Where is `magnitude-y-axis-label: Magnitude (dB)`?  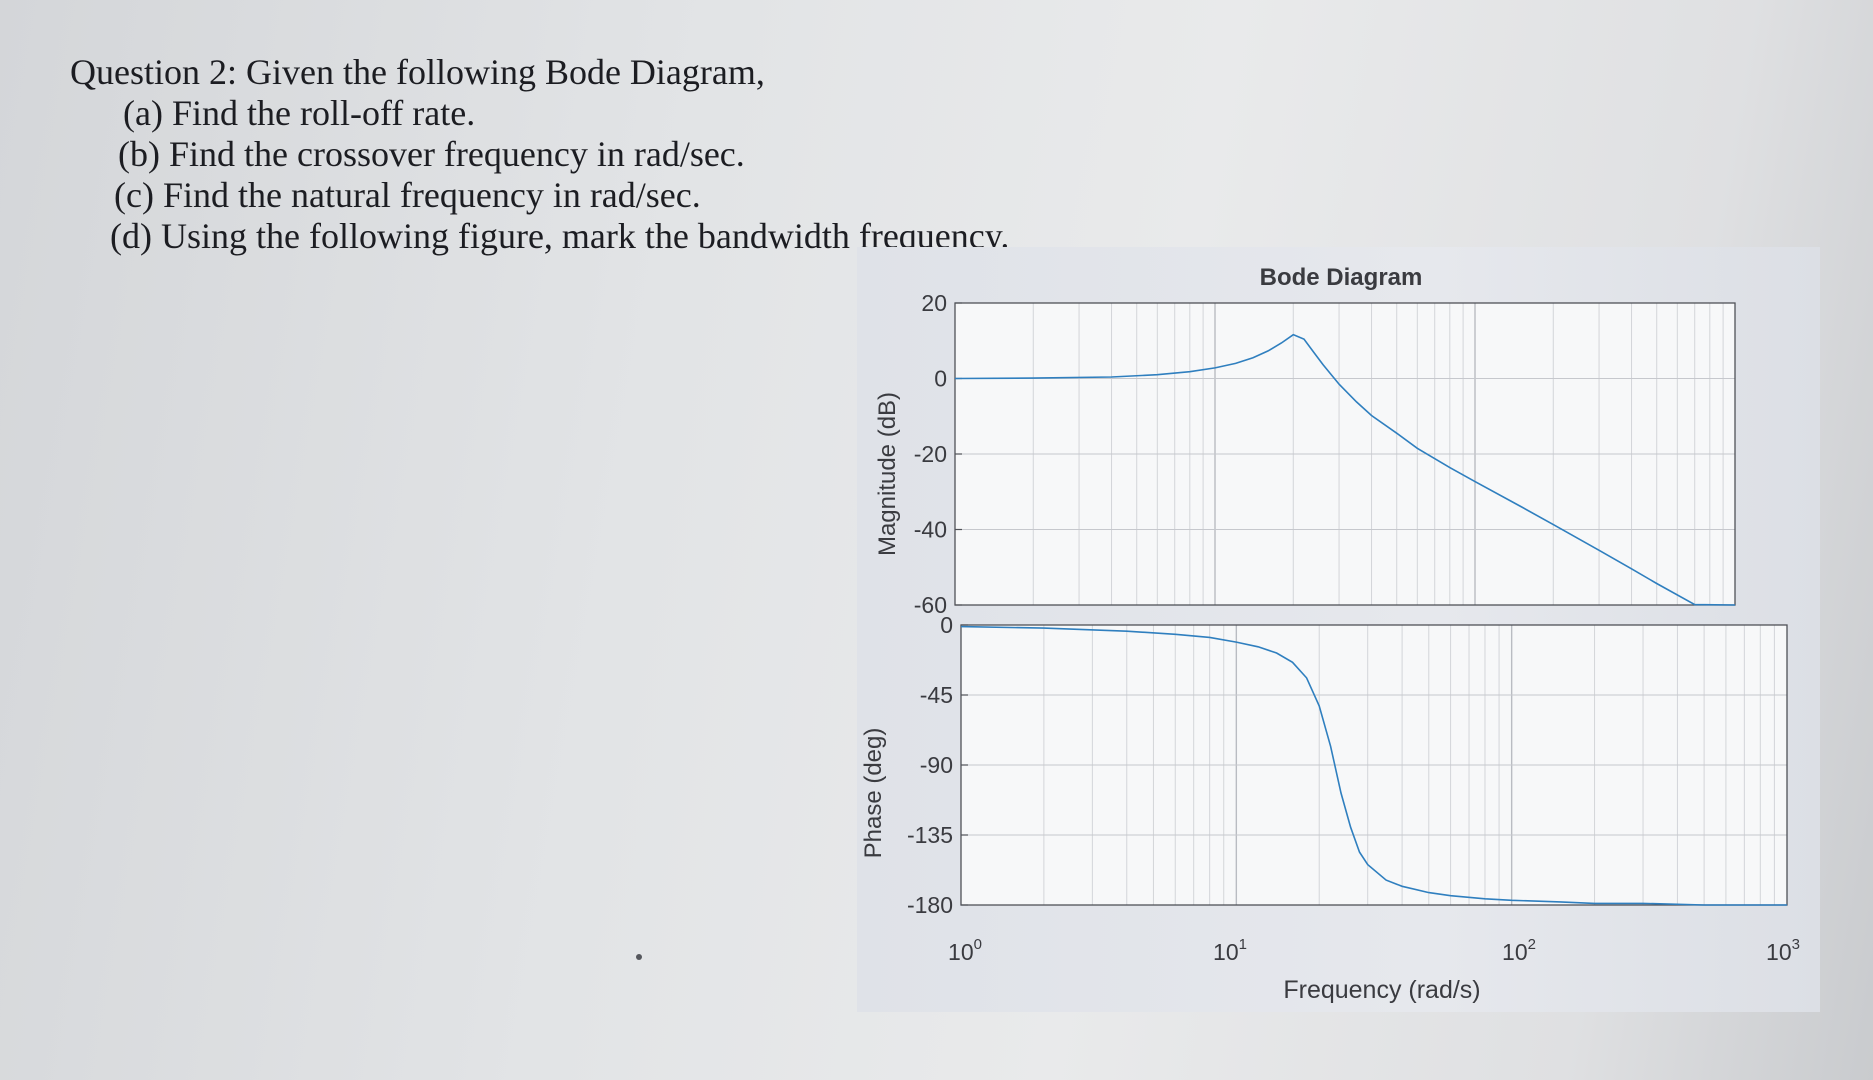 magnitude-y-axis-label: Magnitude (dB) is located at coordinates (887, 474).